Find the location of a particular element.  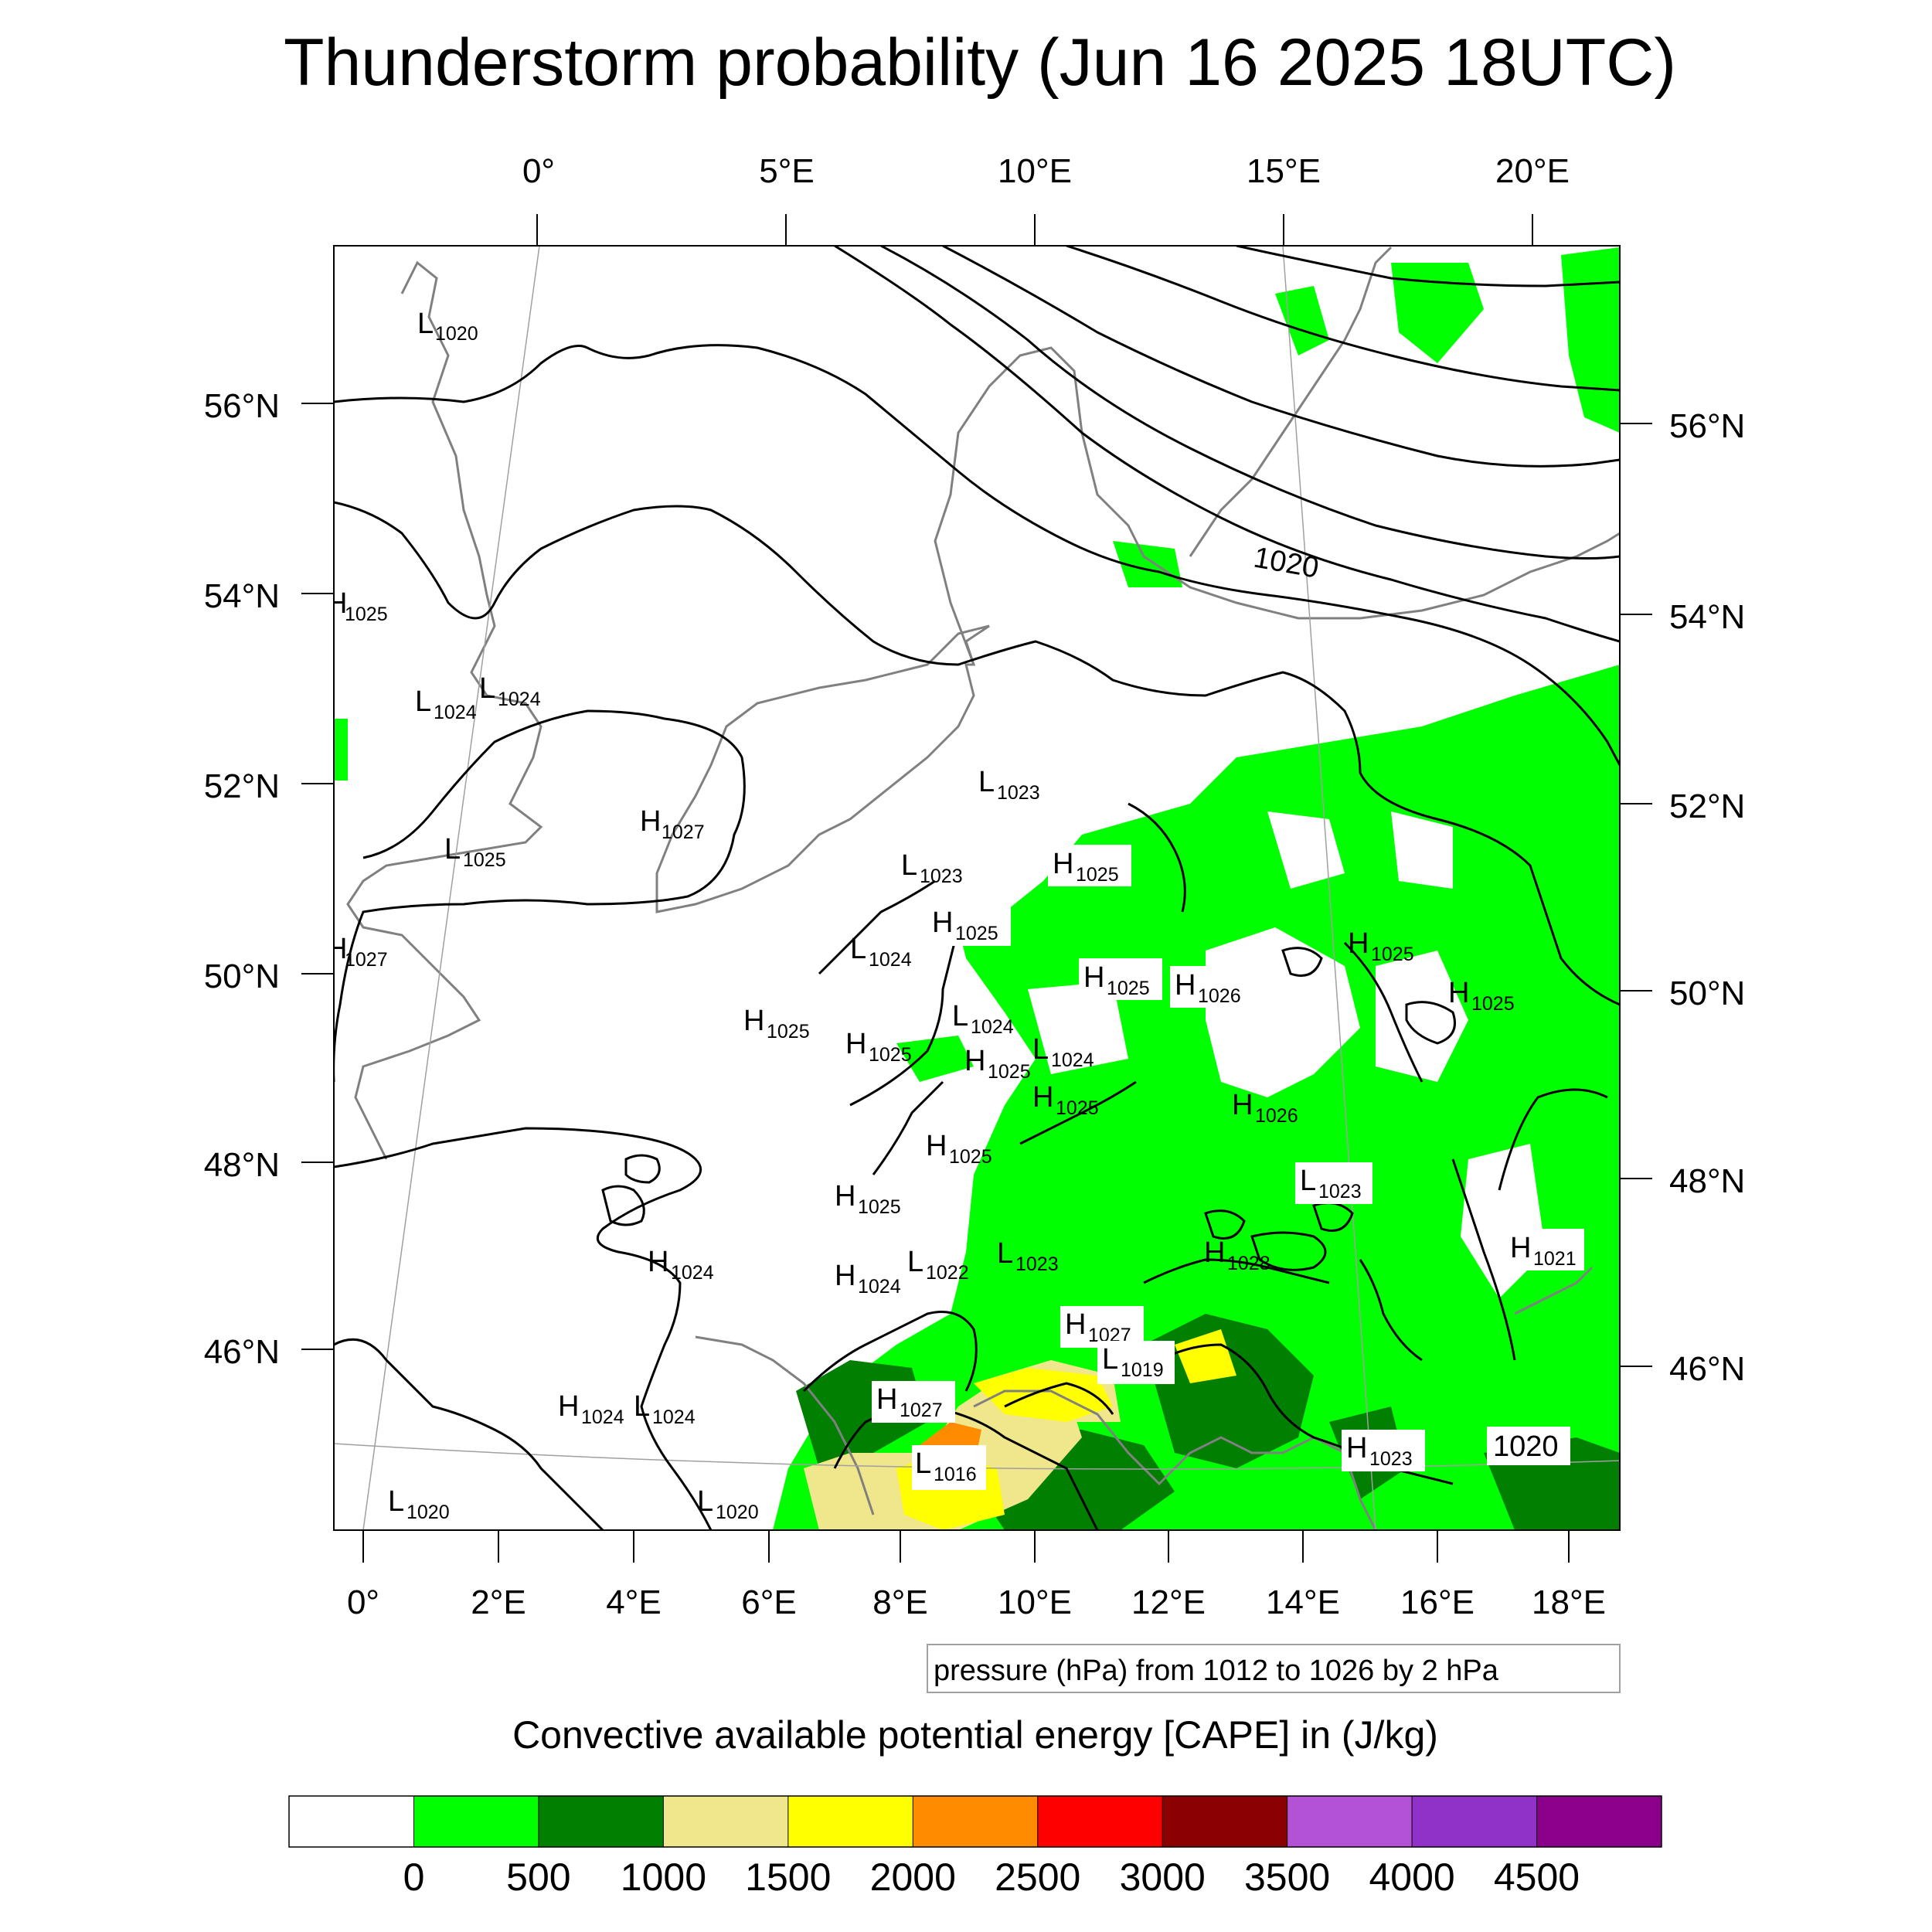

right-latitude-axis is located at coordinates (1636, 895).